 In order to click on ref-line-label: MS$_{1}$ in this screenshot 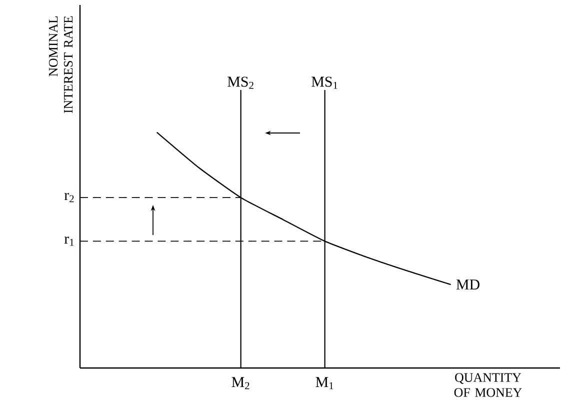, I will do `click(325, 82)`.